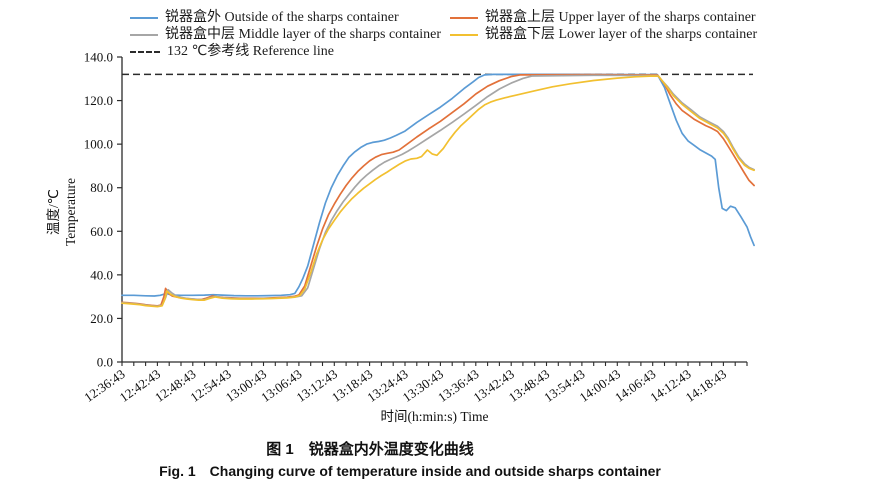 This screenshot has height=489, width=875. Describe the element at coordinates (101, 231) in the screenshot. I see `y-tick-label: 60.0` at that location.